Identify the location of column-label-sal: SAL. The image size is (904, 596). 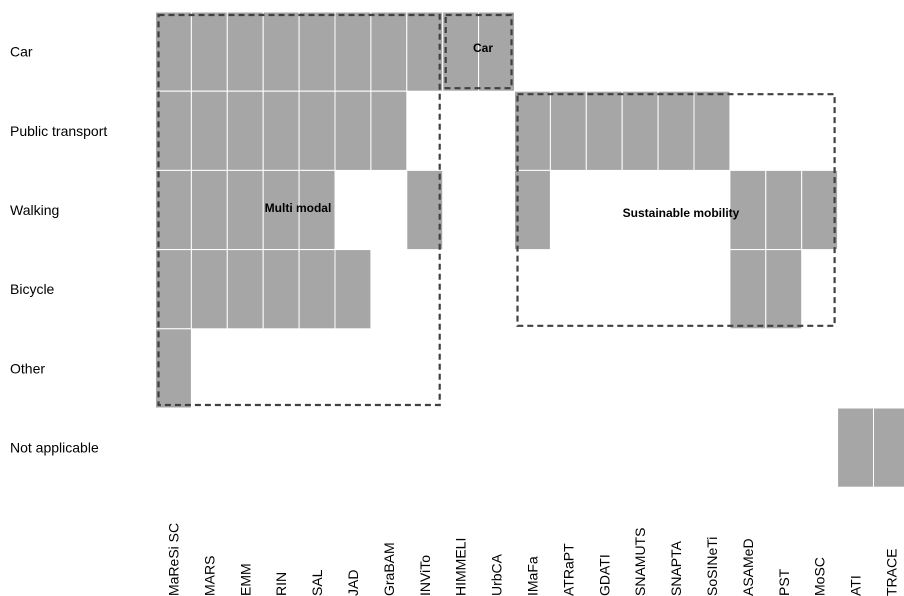
(317, 582).